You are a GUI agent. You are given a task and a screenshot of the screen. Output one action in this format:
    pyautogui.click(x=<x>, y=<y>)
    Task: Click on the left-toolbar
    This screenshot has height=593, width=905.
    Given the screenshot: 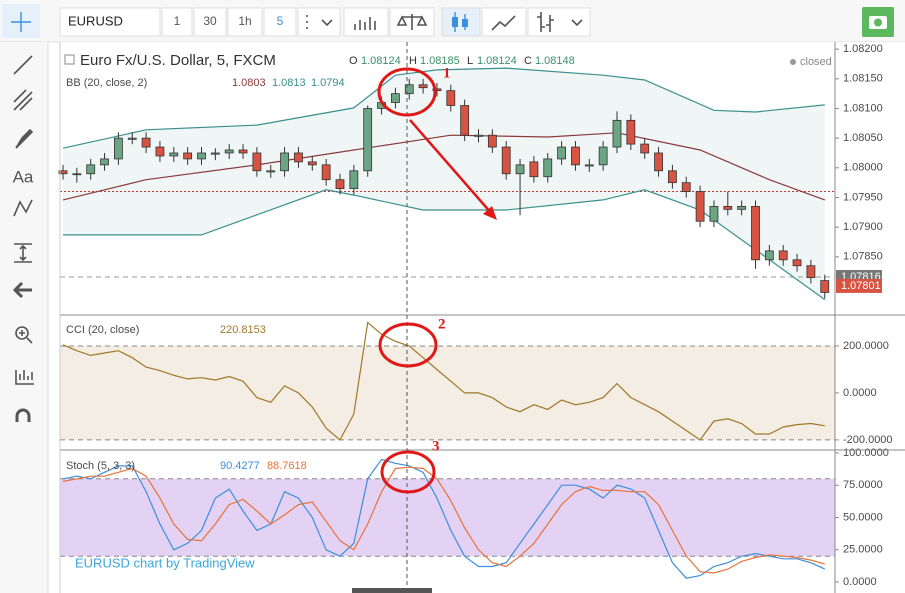 What is the action you would take?
    pyautogui.click(x=24, y=317)
    